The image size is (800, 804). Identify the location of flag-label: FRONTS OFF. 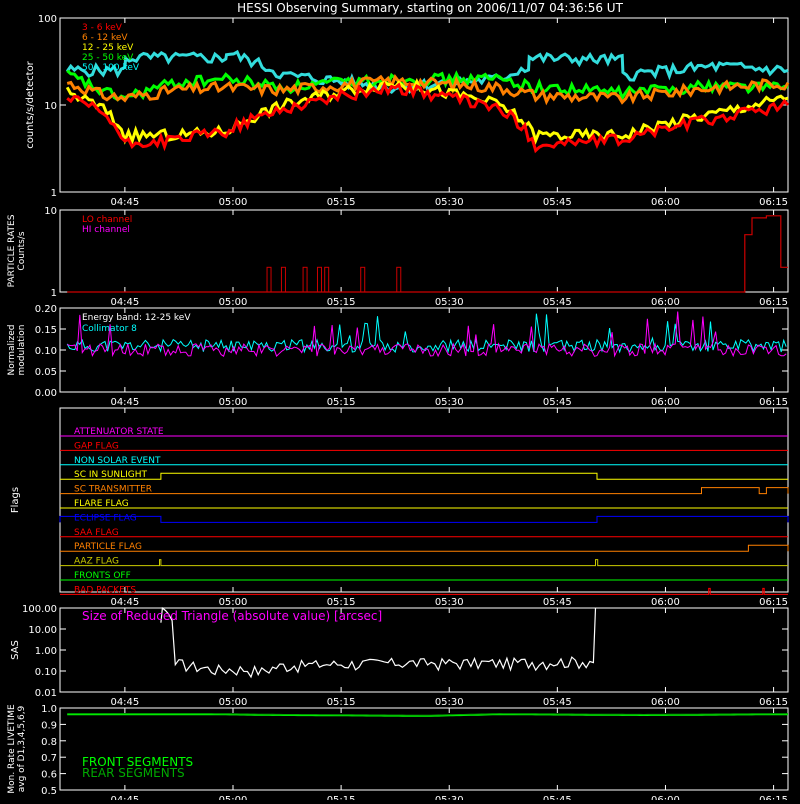
(102, 576).